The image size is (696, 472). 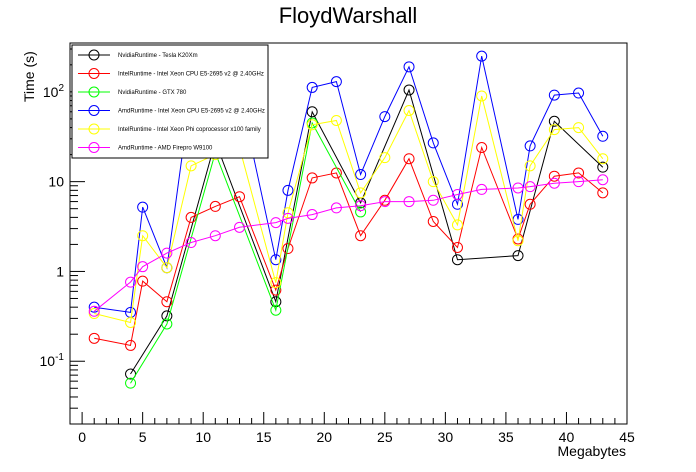 I want to click on x-tick-label: 30, so click(x=446, y=437).